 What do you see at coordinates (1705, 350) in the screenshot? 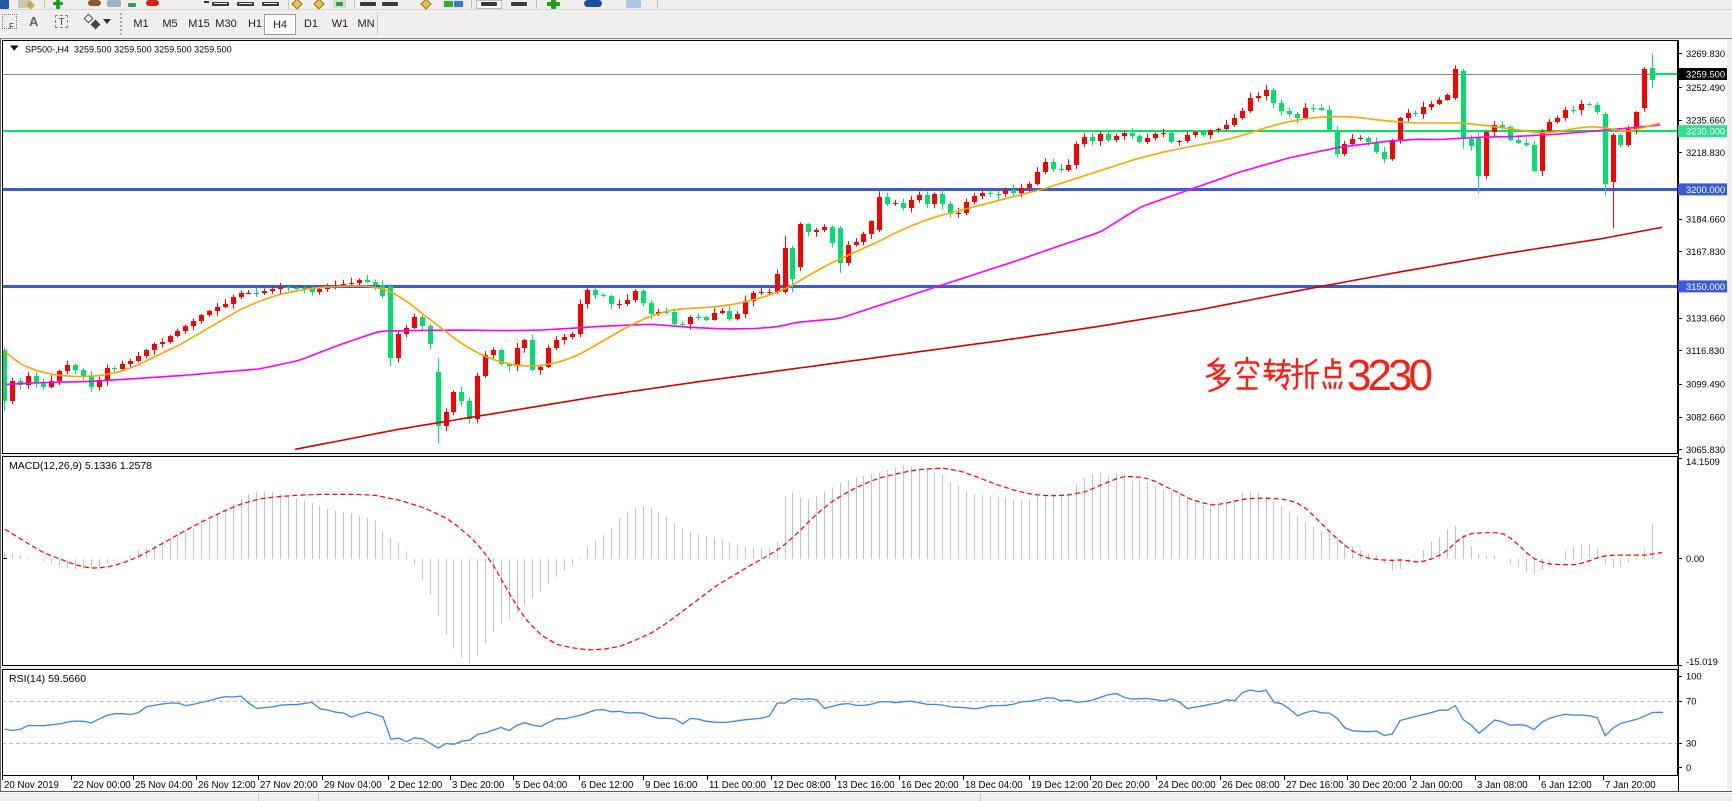
I see `svg-text: 3116.830` at bounding box center [1705, 350].